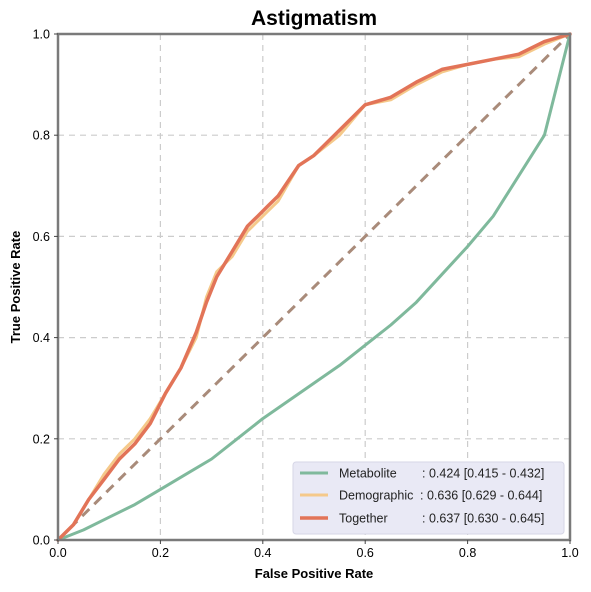 The image size is (591, 592). Describe the element at coordinates (483, 474) in the screenshot. I see `legend-auc-metabolite: : 0.424 [0.415 - 0.432]` at that location.